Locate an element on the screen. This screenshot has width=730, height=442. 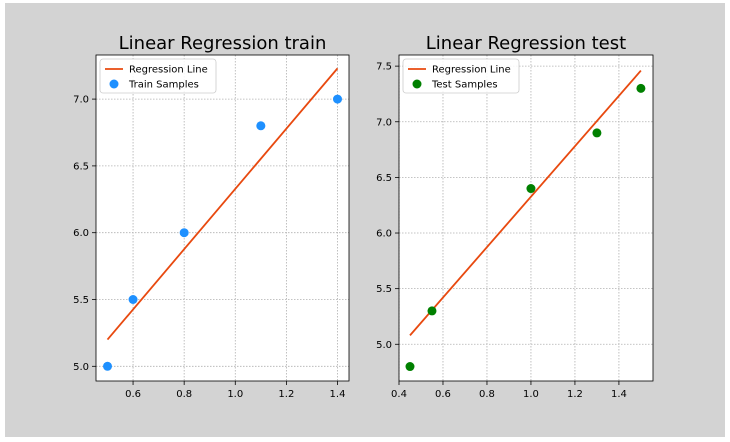
legend: Regression Line Train Samples is located at coordinates (158, 76).